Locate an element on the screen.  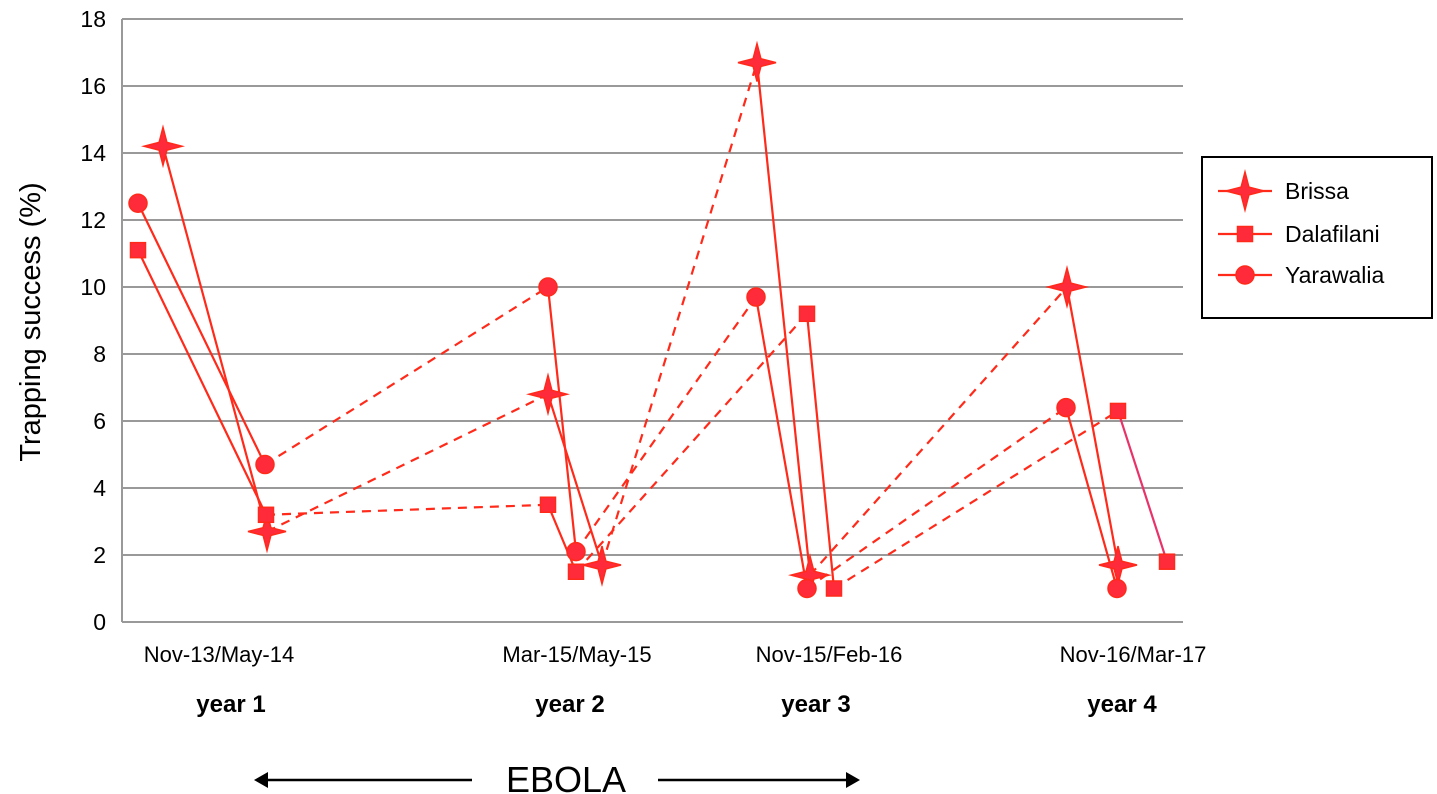
year-label: year 1 is located at coordinates (230, 704).